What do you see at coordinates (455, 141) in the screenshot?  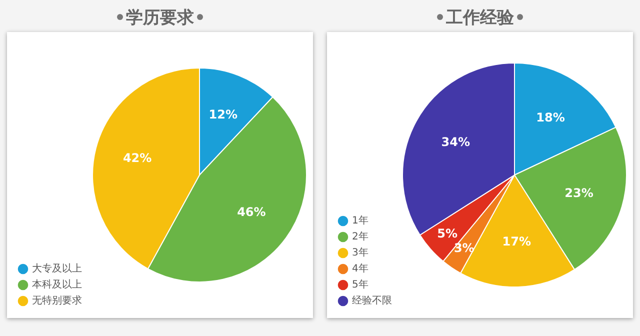 I see `data-label: 34%` at bounding box center [455, 141].